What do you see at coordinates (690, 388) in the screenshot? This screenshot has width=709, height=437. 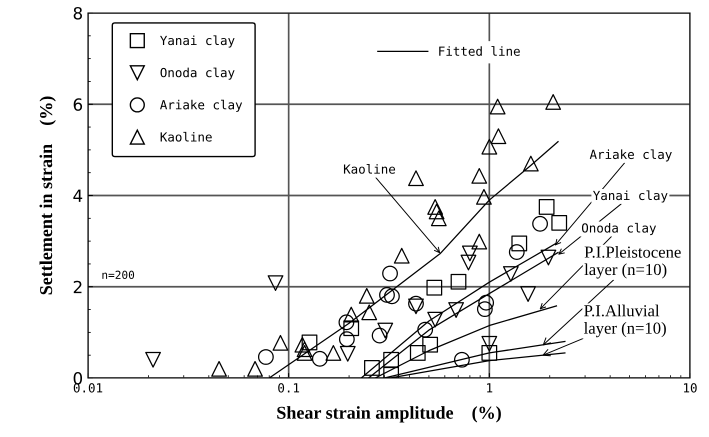 I see `x-tick-label: 10` at bounding box center [690, 388].